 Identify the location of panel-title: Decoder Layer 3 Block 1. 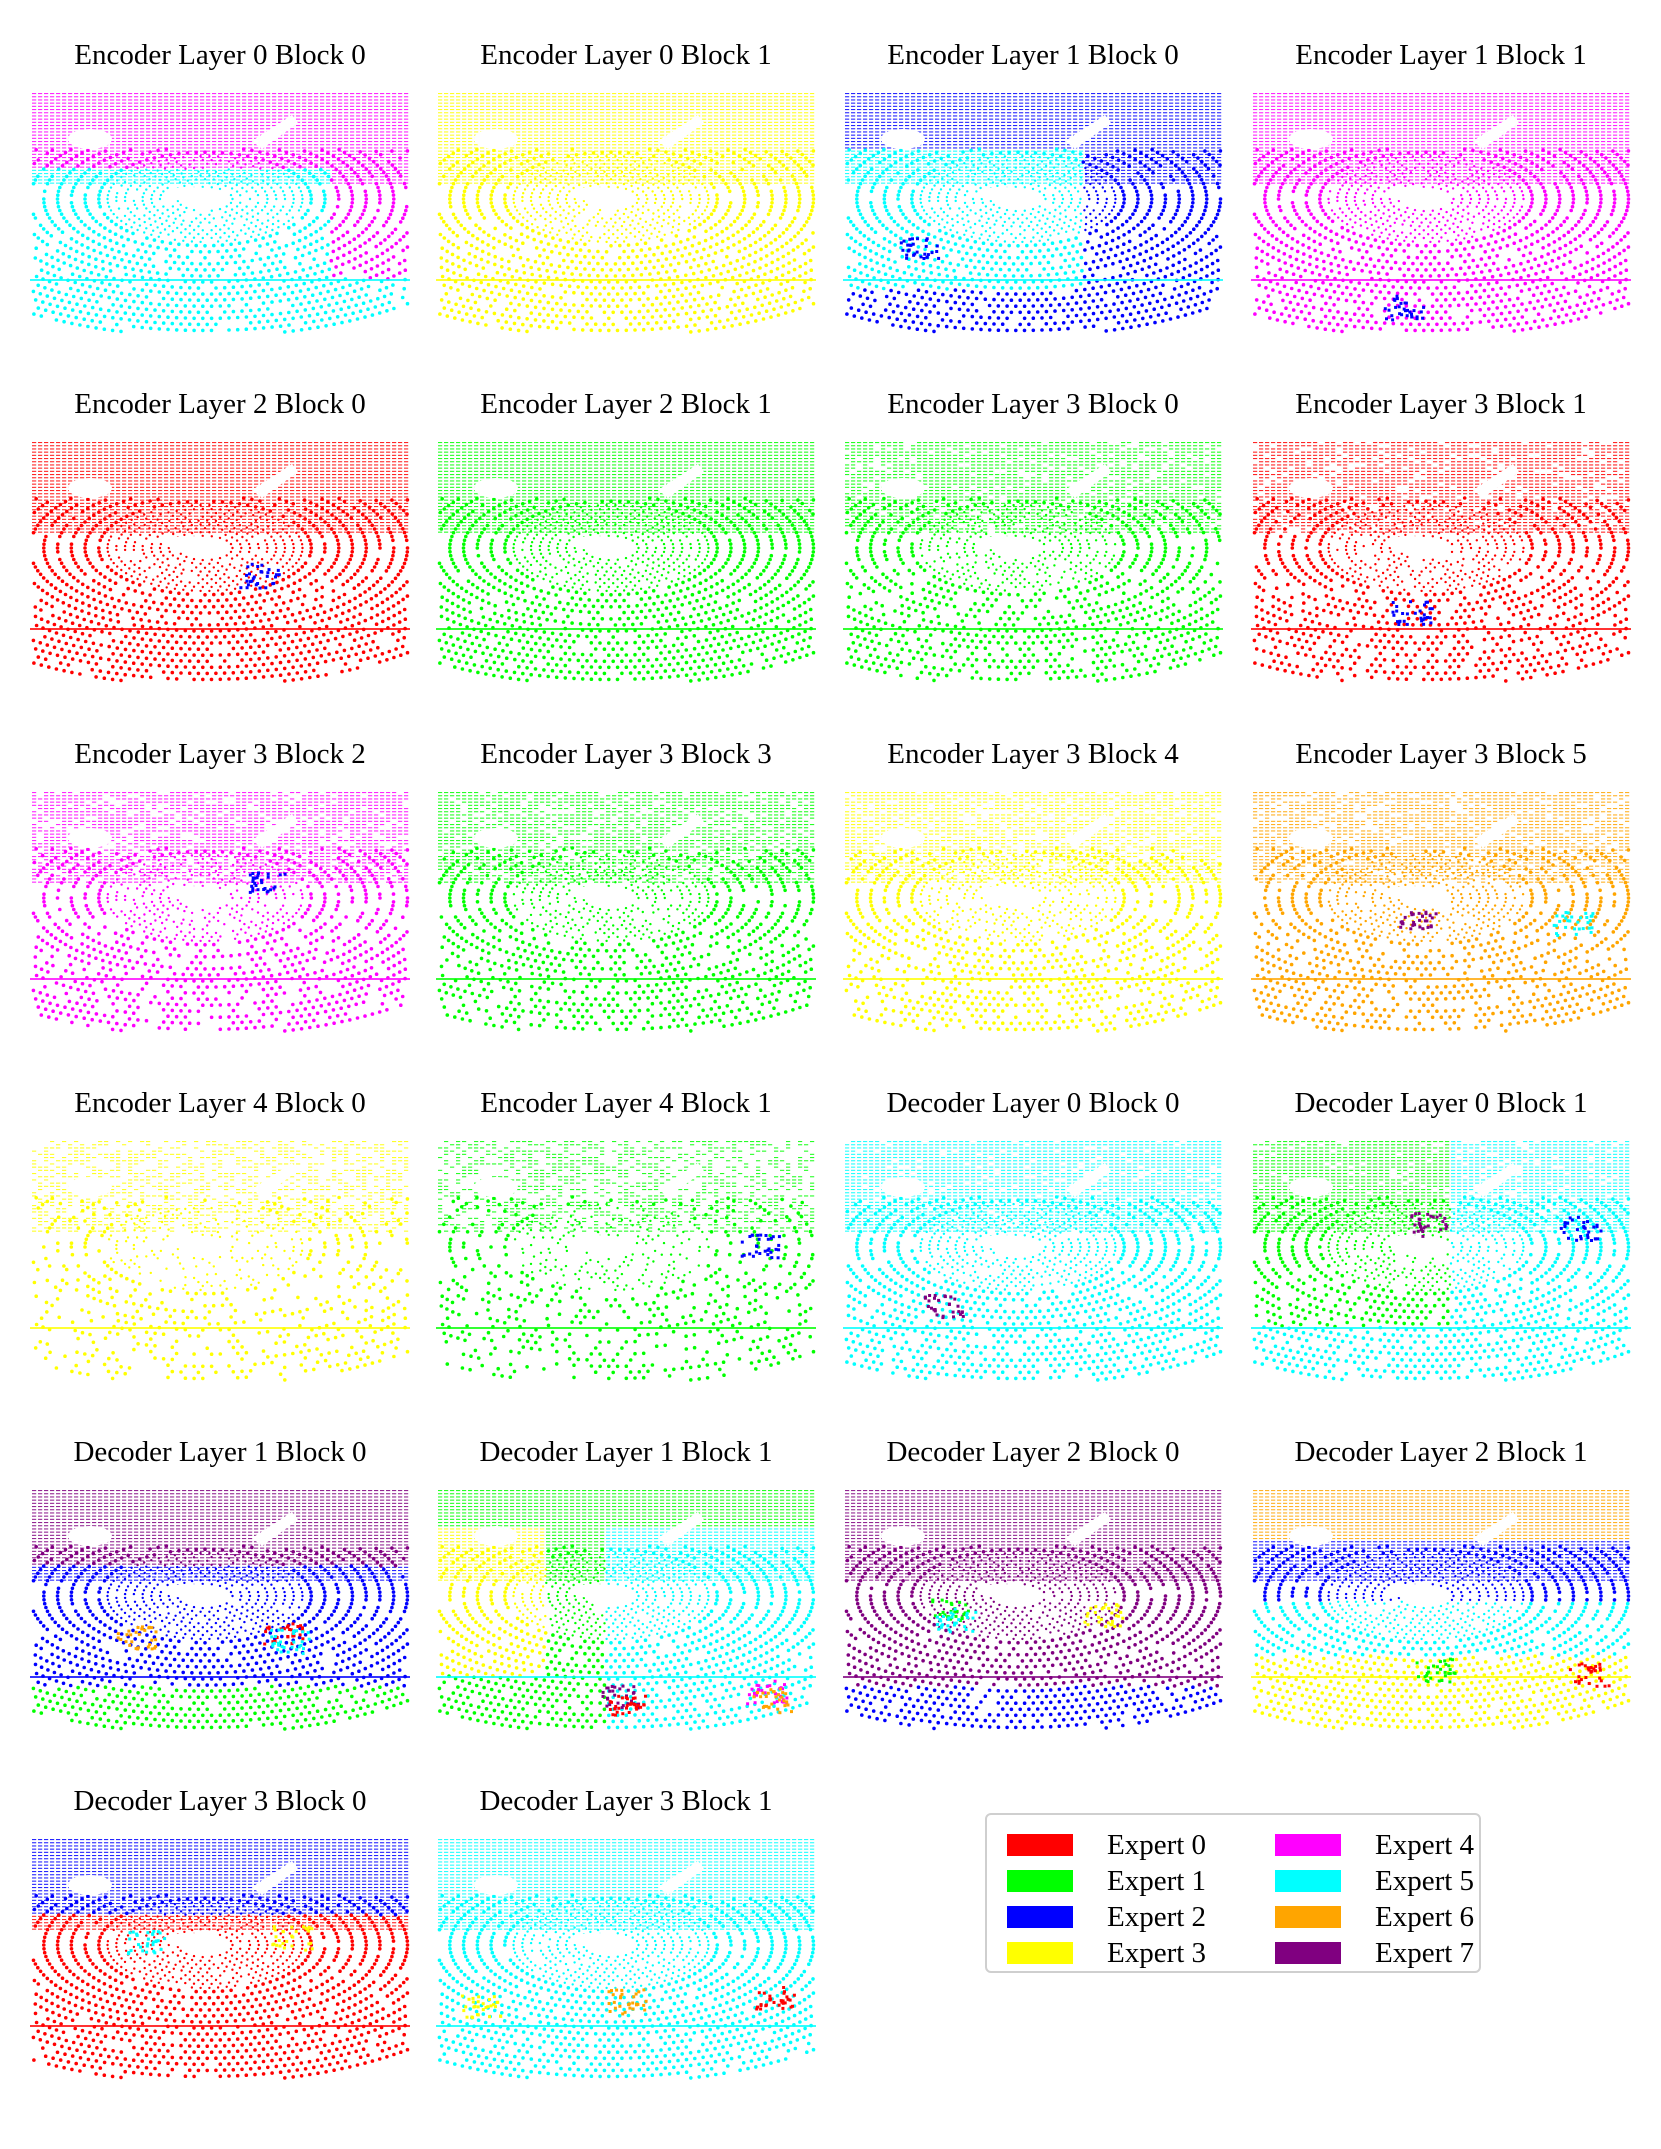
(626, 1801).